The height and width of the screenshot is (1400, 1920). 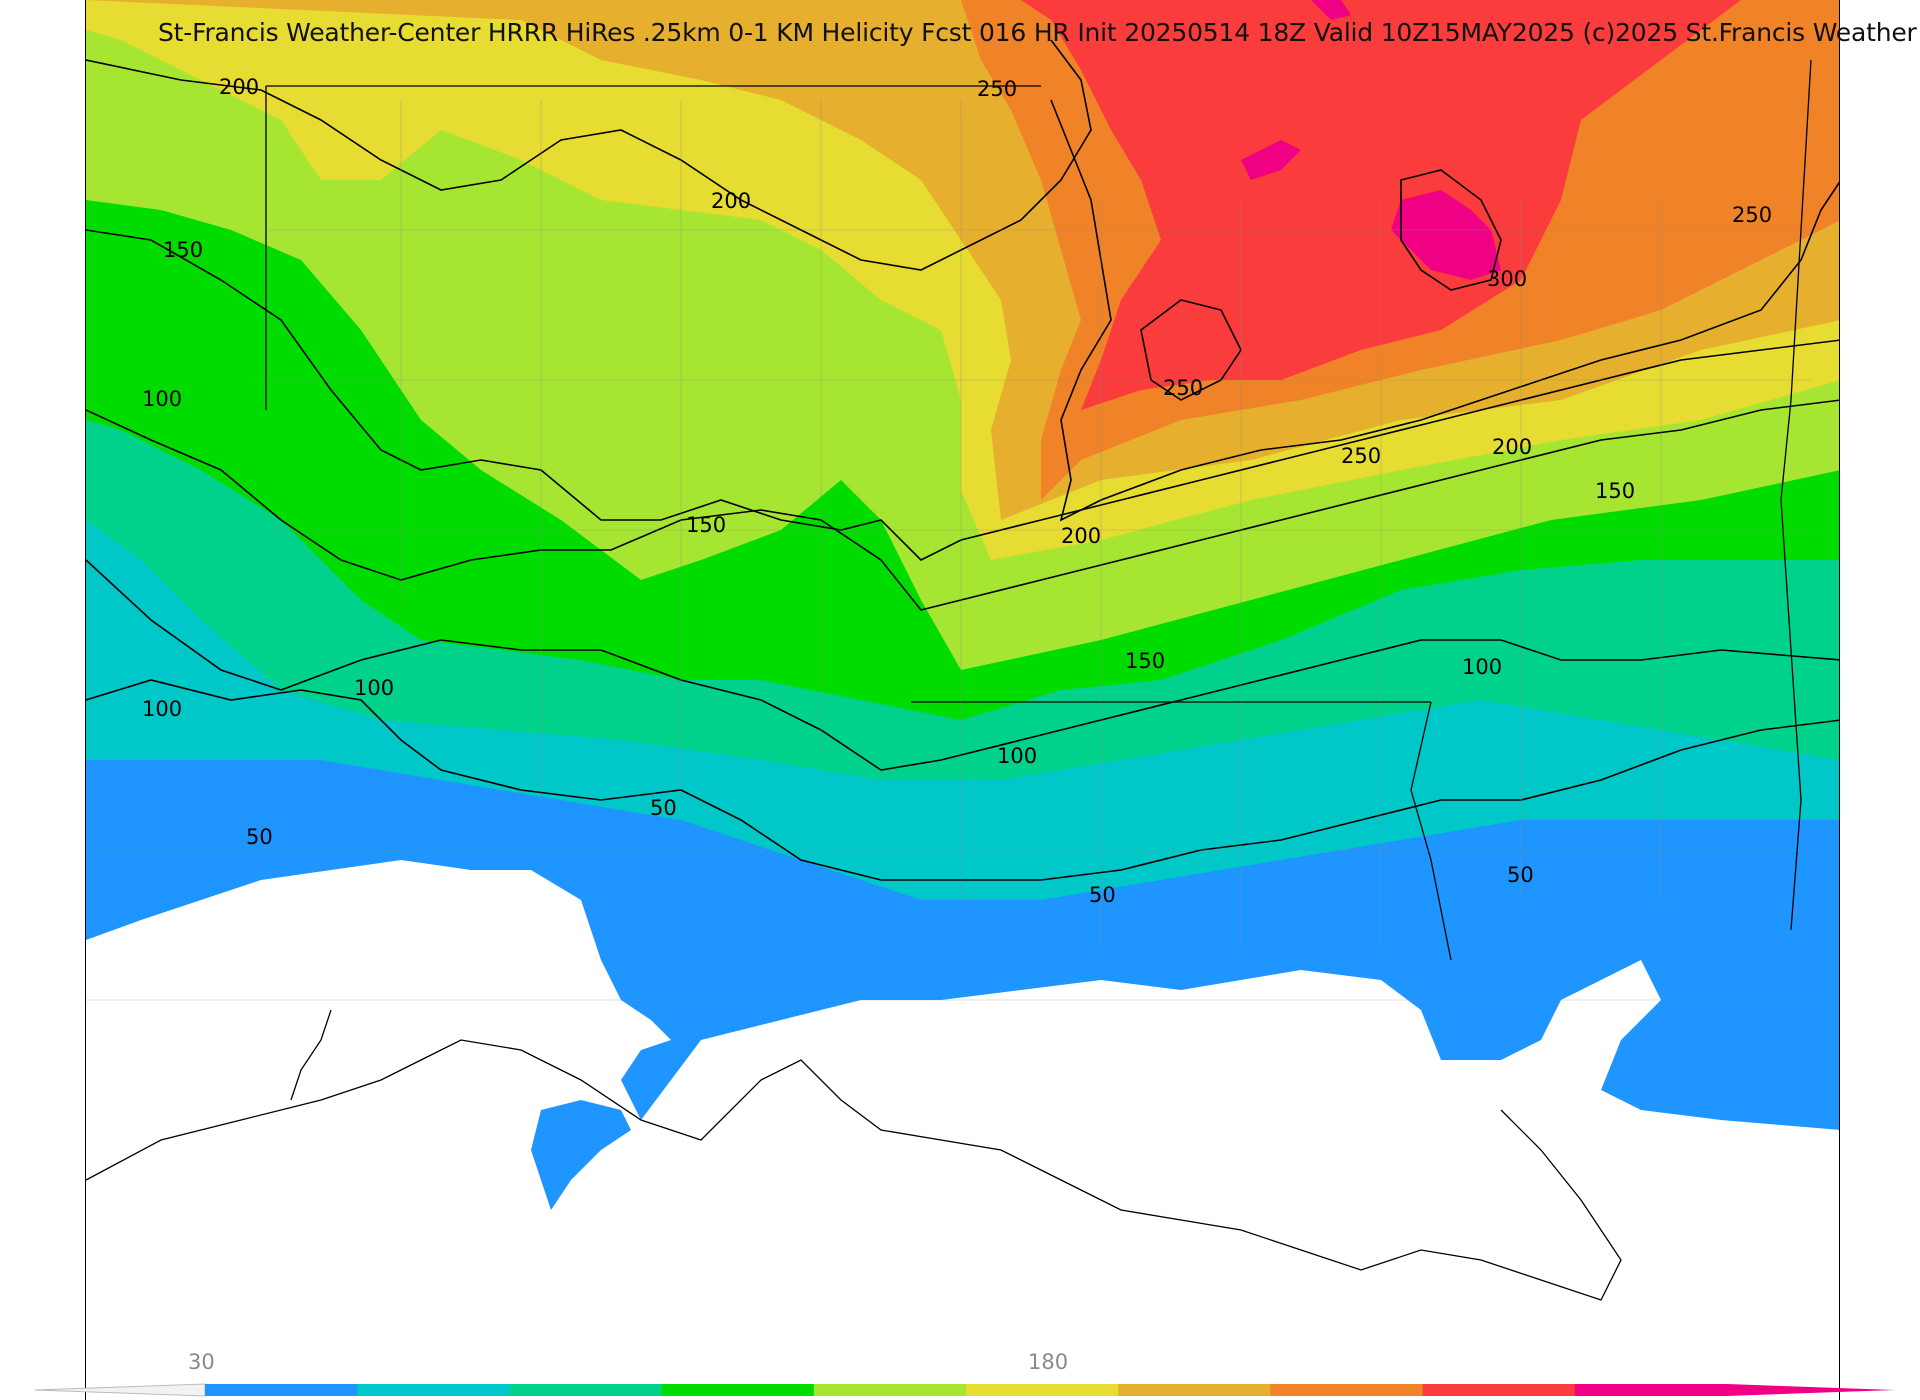 I want to click on band-300-plus-b, so click(x=1271, y=160).